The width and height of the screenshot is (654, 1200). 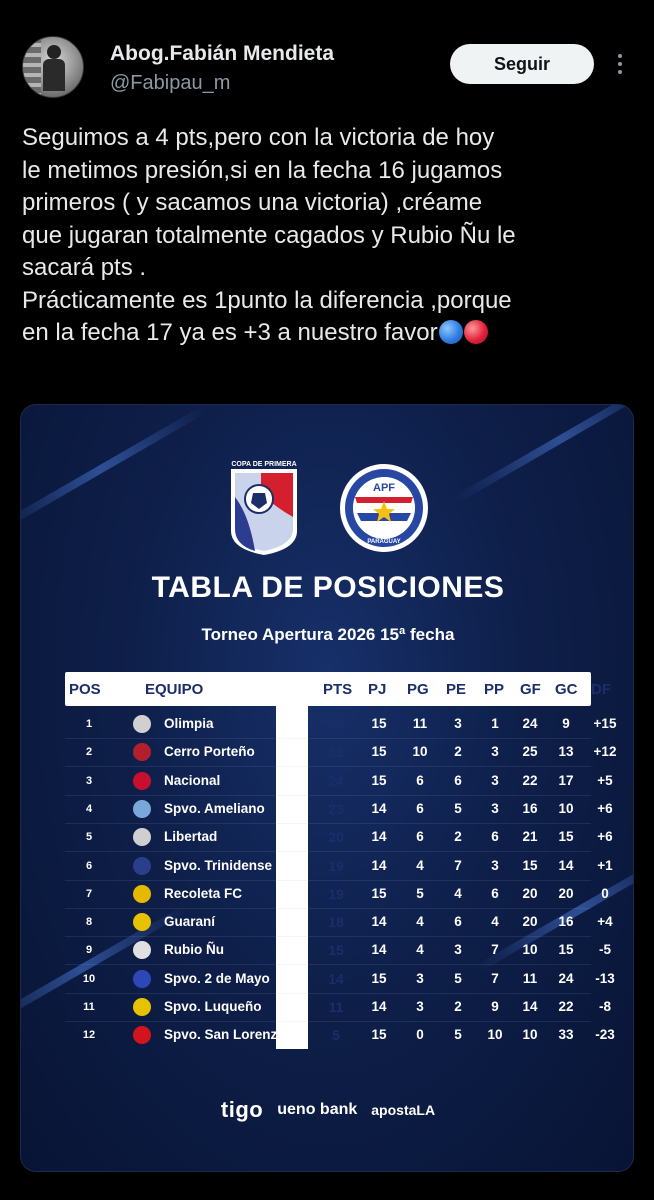 What do you see at coordinates (458, 893) in the screenshot?
I see `cell-pe: 4` at bounding box center [458, 893].